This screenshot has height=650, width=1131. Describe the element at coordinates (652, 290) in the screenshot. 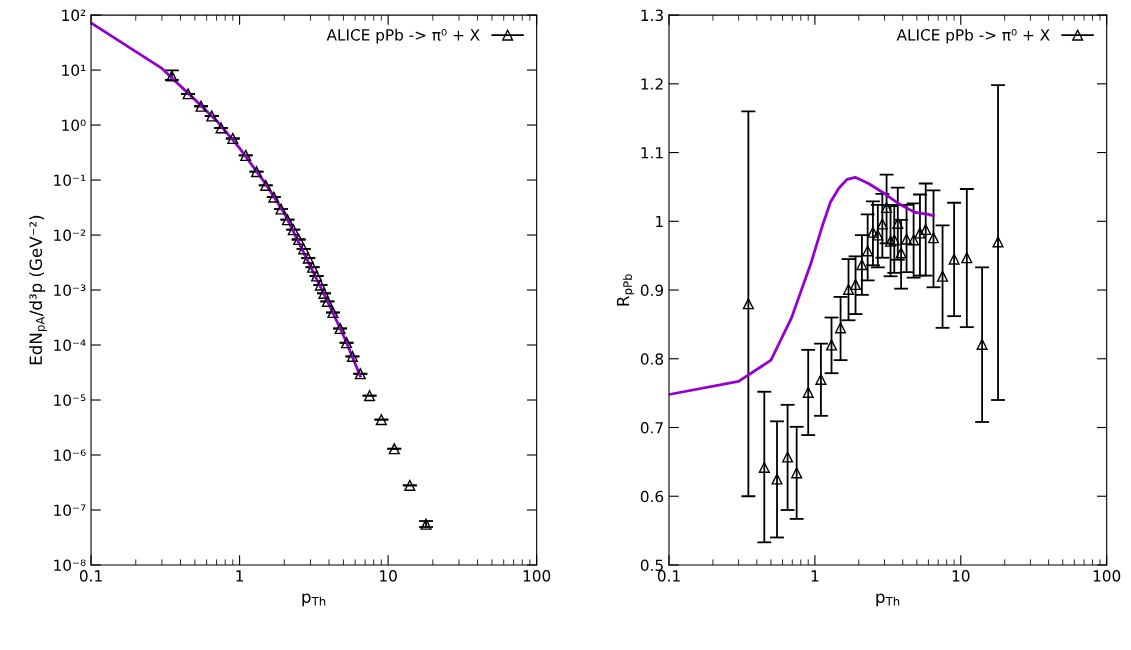

I see `y-tick-label: 0.9` at that location.